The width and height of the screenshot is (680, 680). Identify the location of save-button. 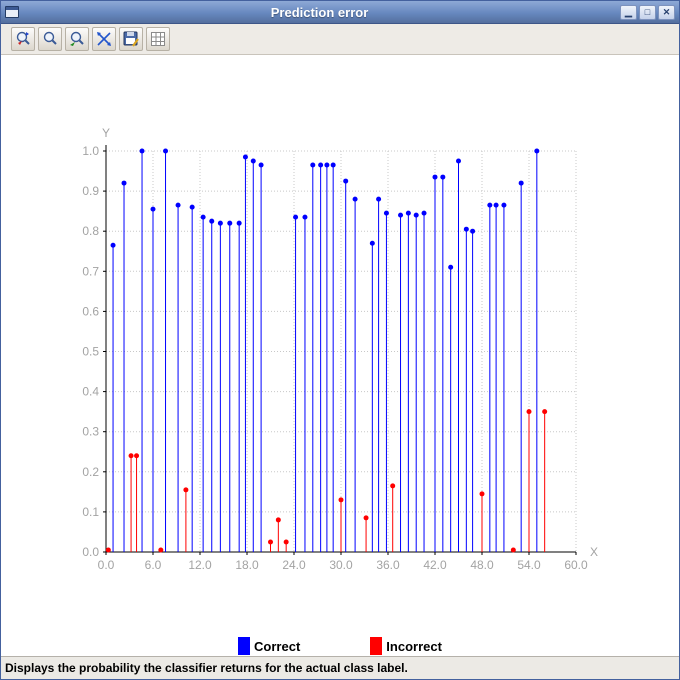
(131, 39).